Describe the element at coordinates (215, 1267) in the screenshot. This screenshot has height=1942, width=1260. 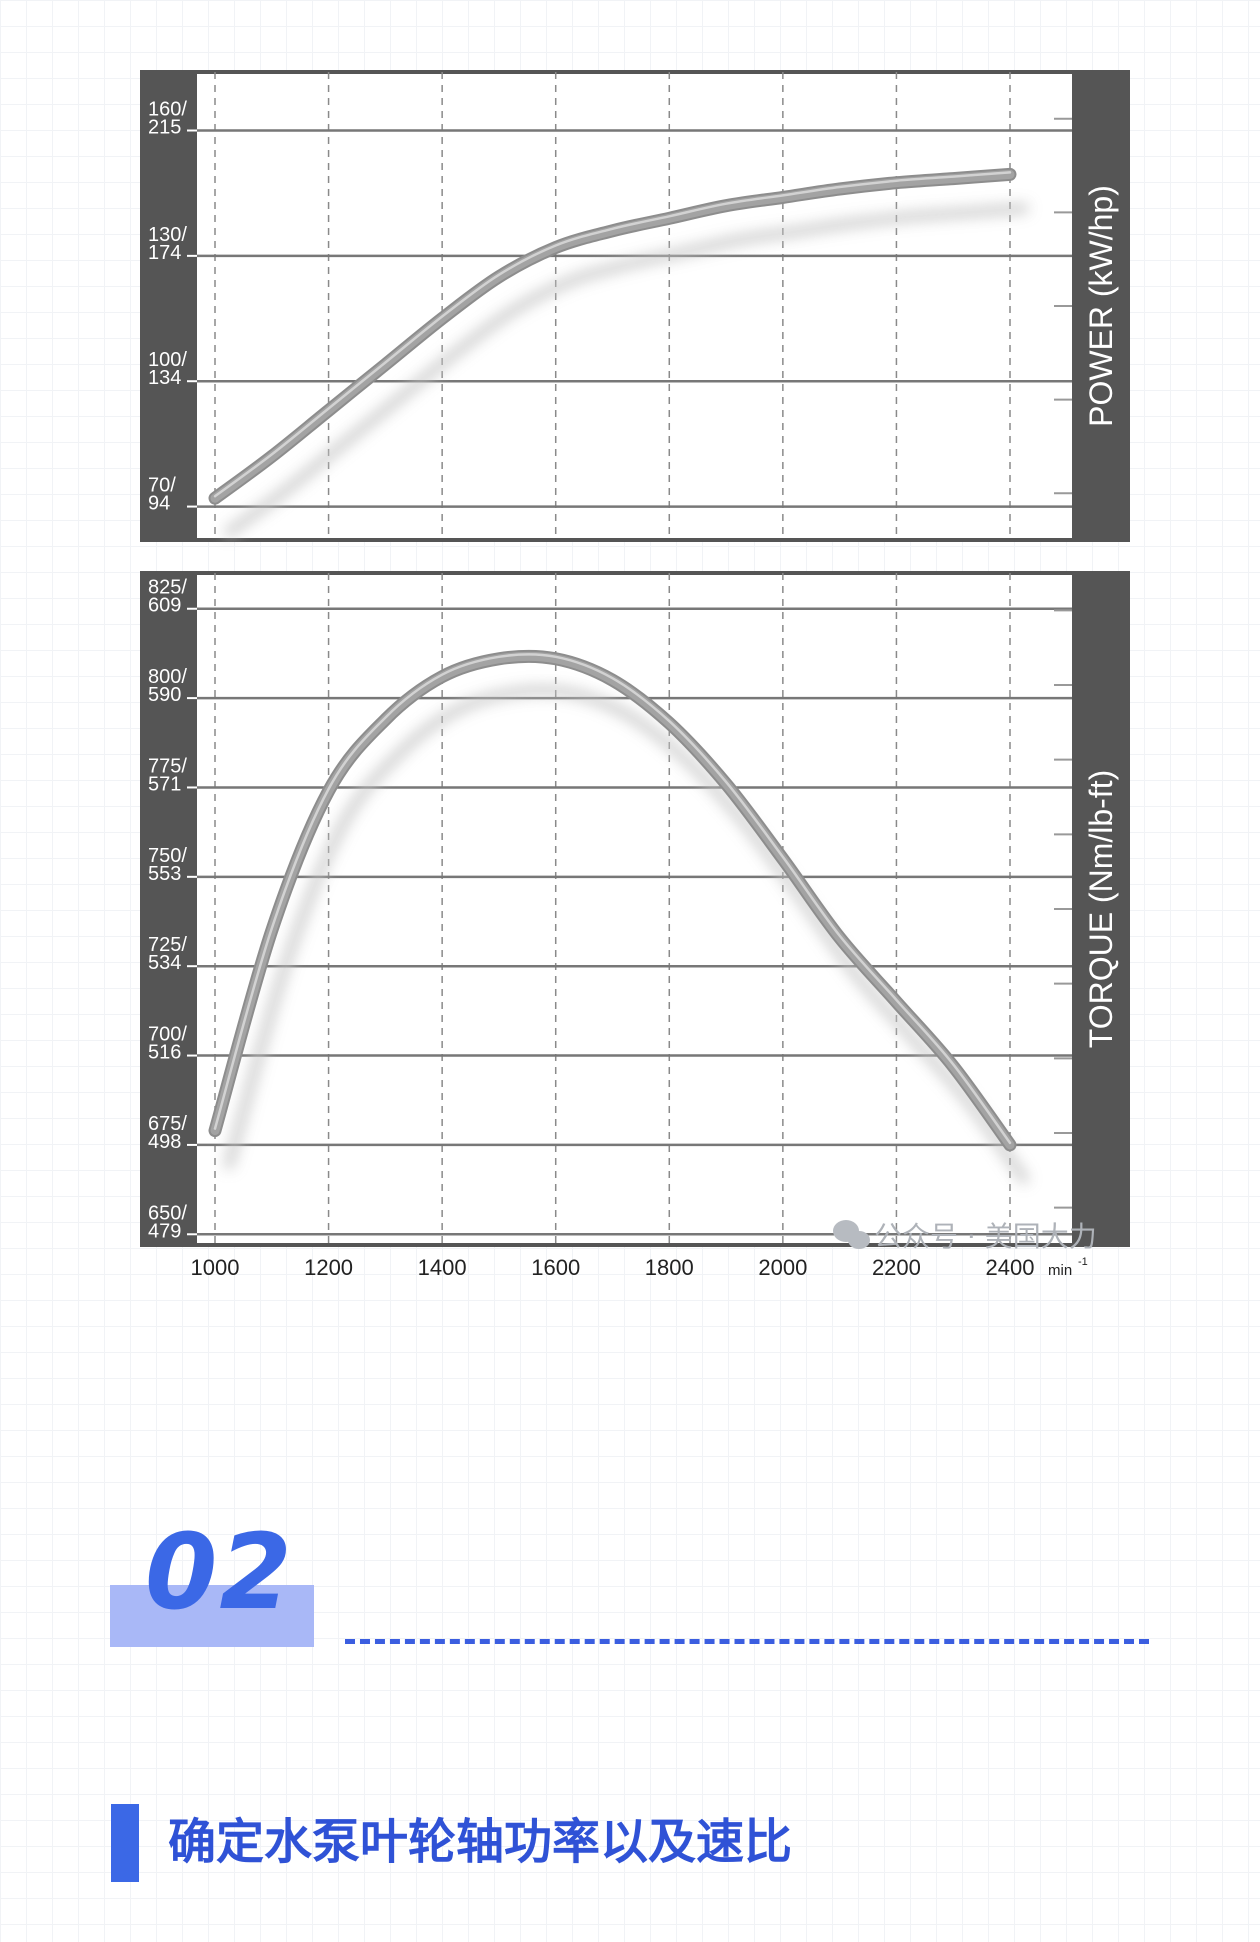
I see `x-tick-label: 1000` at that location.